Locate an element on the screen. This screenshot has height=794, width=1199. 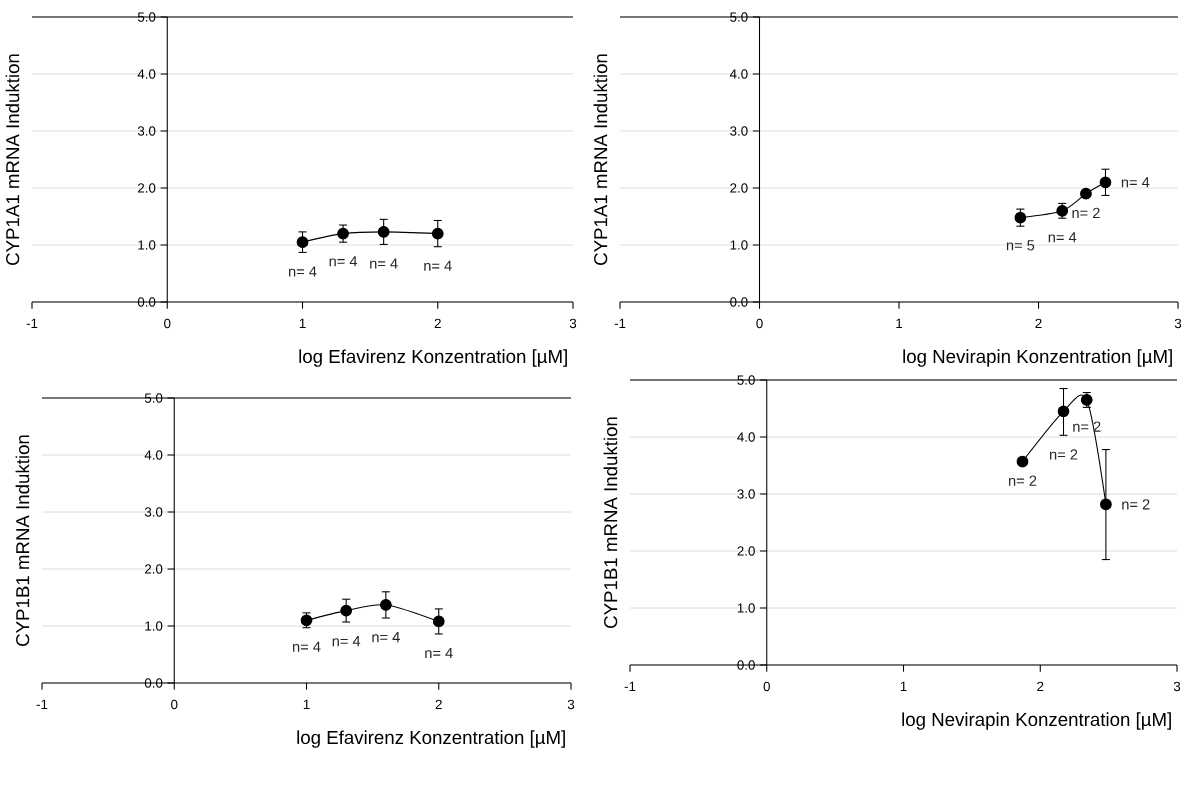
annotation: n= 5 is located at coordinates (1020, 245).